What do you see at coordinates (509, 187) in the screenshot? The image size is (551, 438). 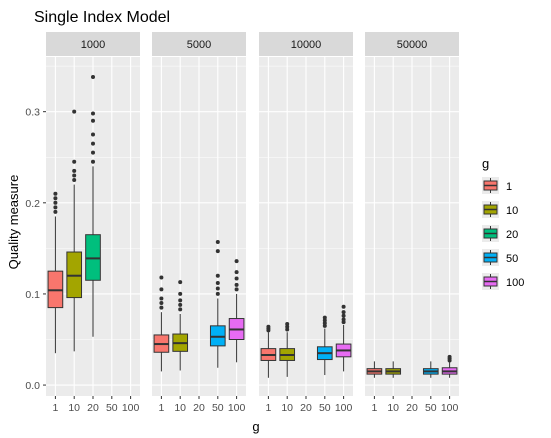 I see `legend-label: 1` at bounding box center [509, 187].